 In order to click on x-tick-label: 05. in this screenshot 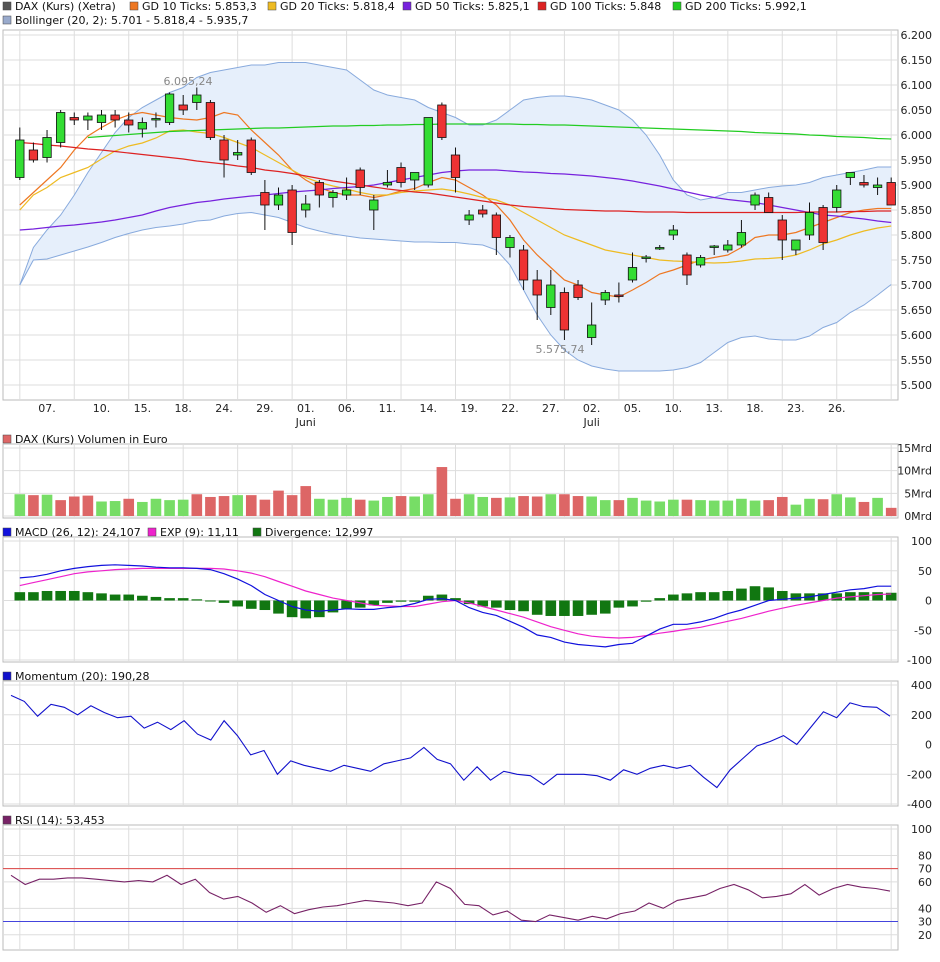, I will do `click(633, 408)`.